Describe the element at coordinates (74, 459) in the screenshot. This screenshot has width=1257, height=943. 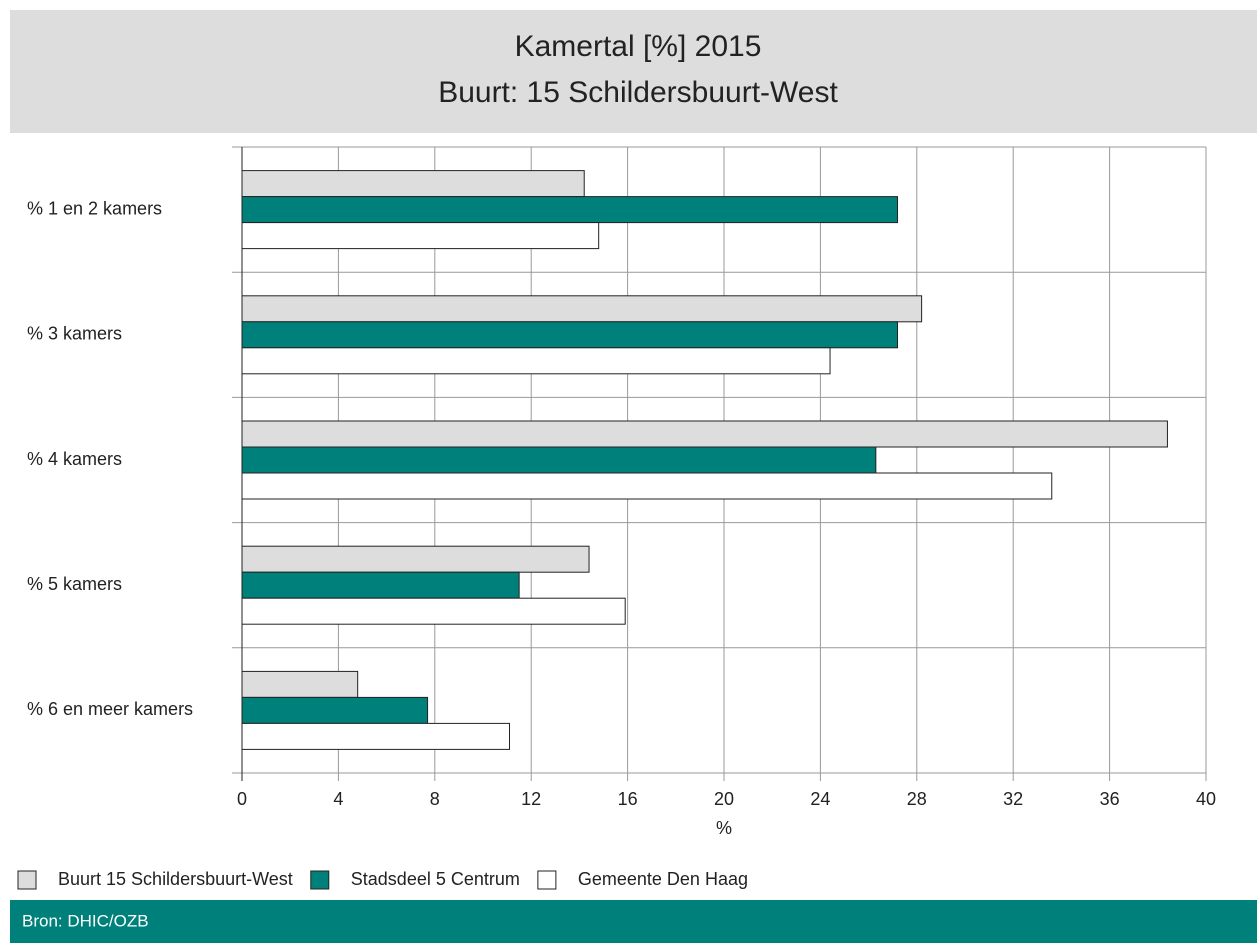
I see `y-tick-label: % 4 kamers` at that location.